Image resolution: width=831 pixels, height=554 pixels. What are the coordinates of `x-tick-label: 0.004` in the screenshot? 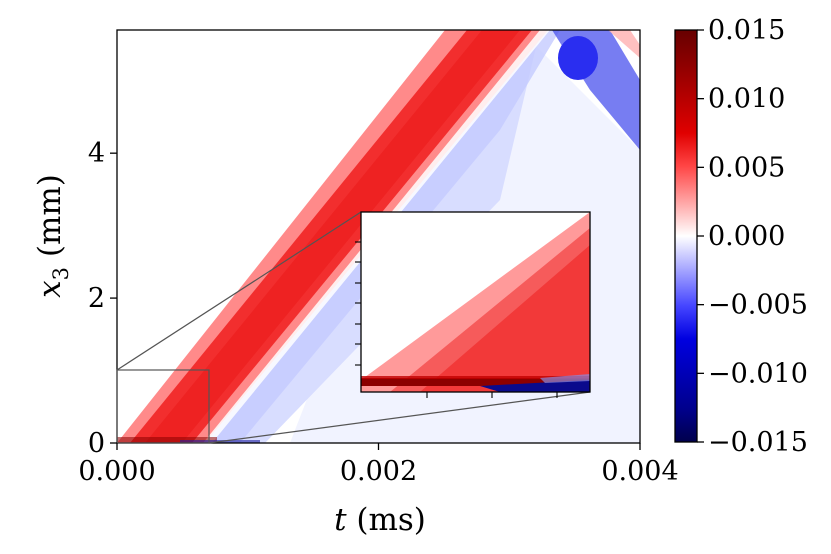 It's located at (639, 471).